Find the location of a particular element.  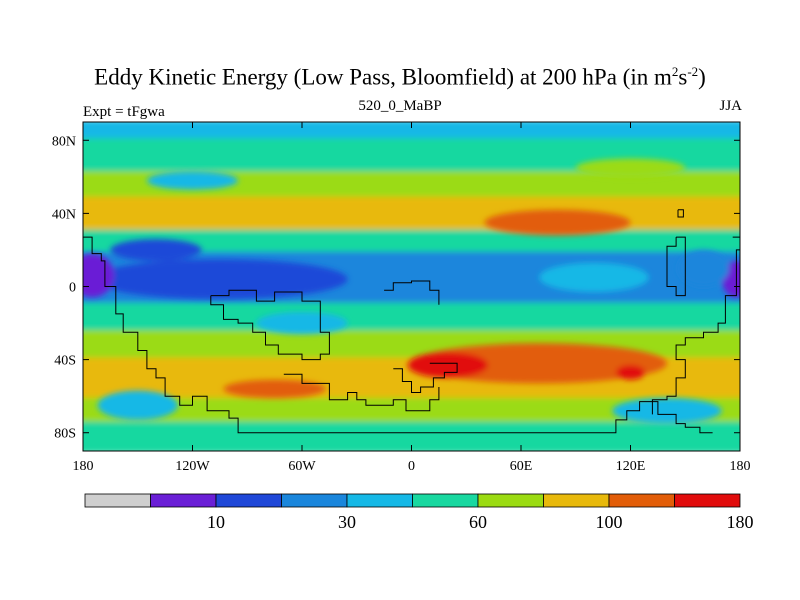

x-tick-label: 120W is located at coordinates (192, 466).